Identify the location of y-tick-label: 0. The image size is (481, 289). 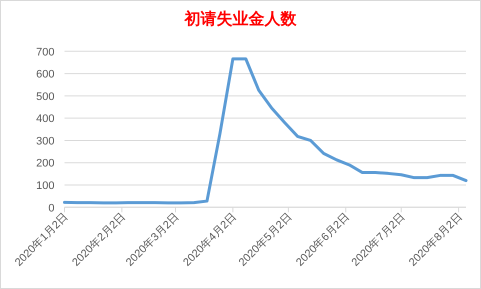
(51, 208).